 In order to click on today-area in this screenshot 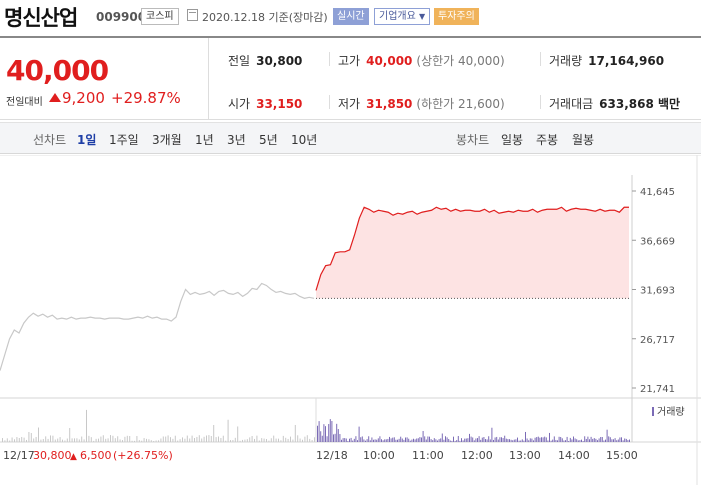, I will do `click(472, 253)`.